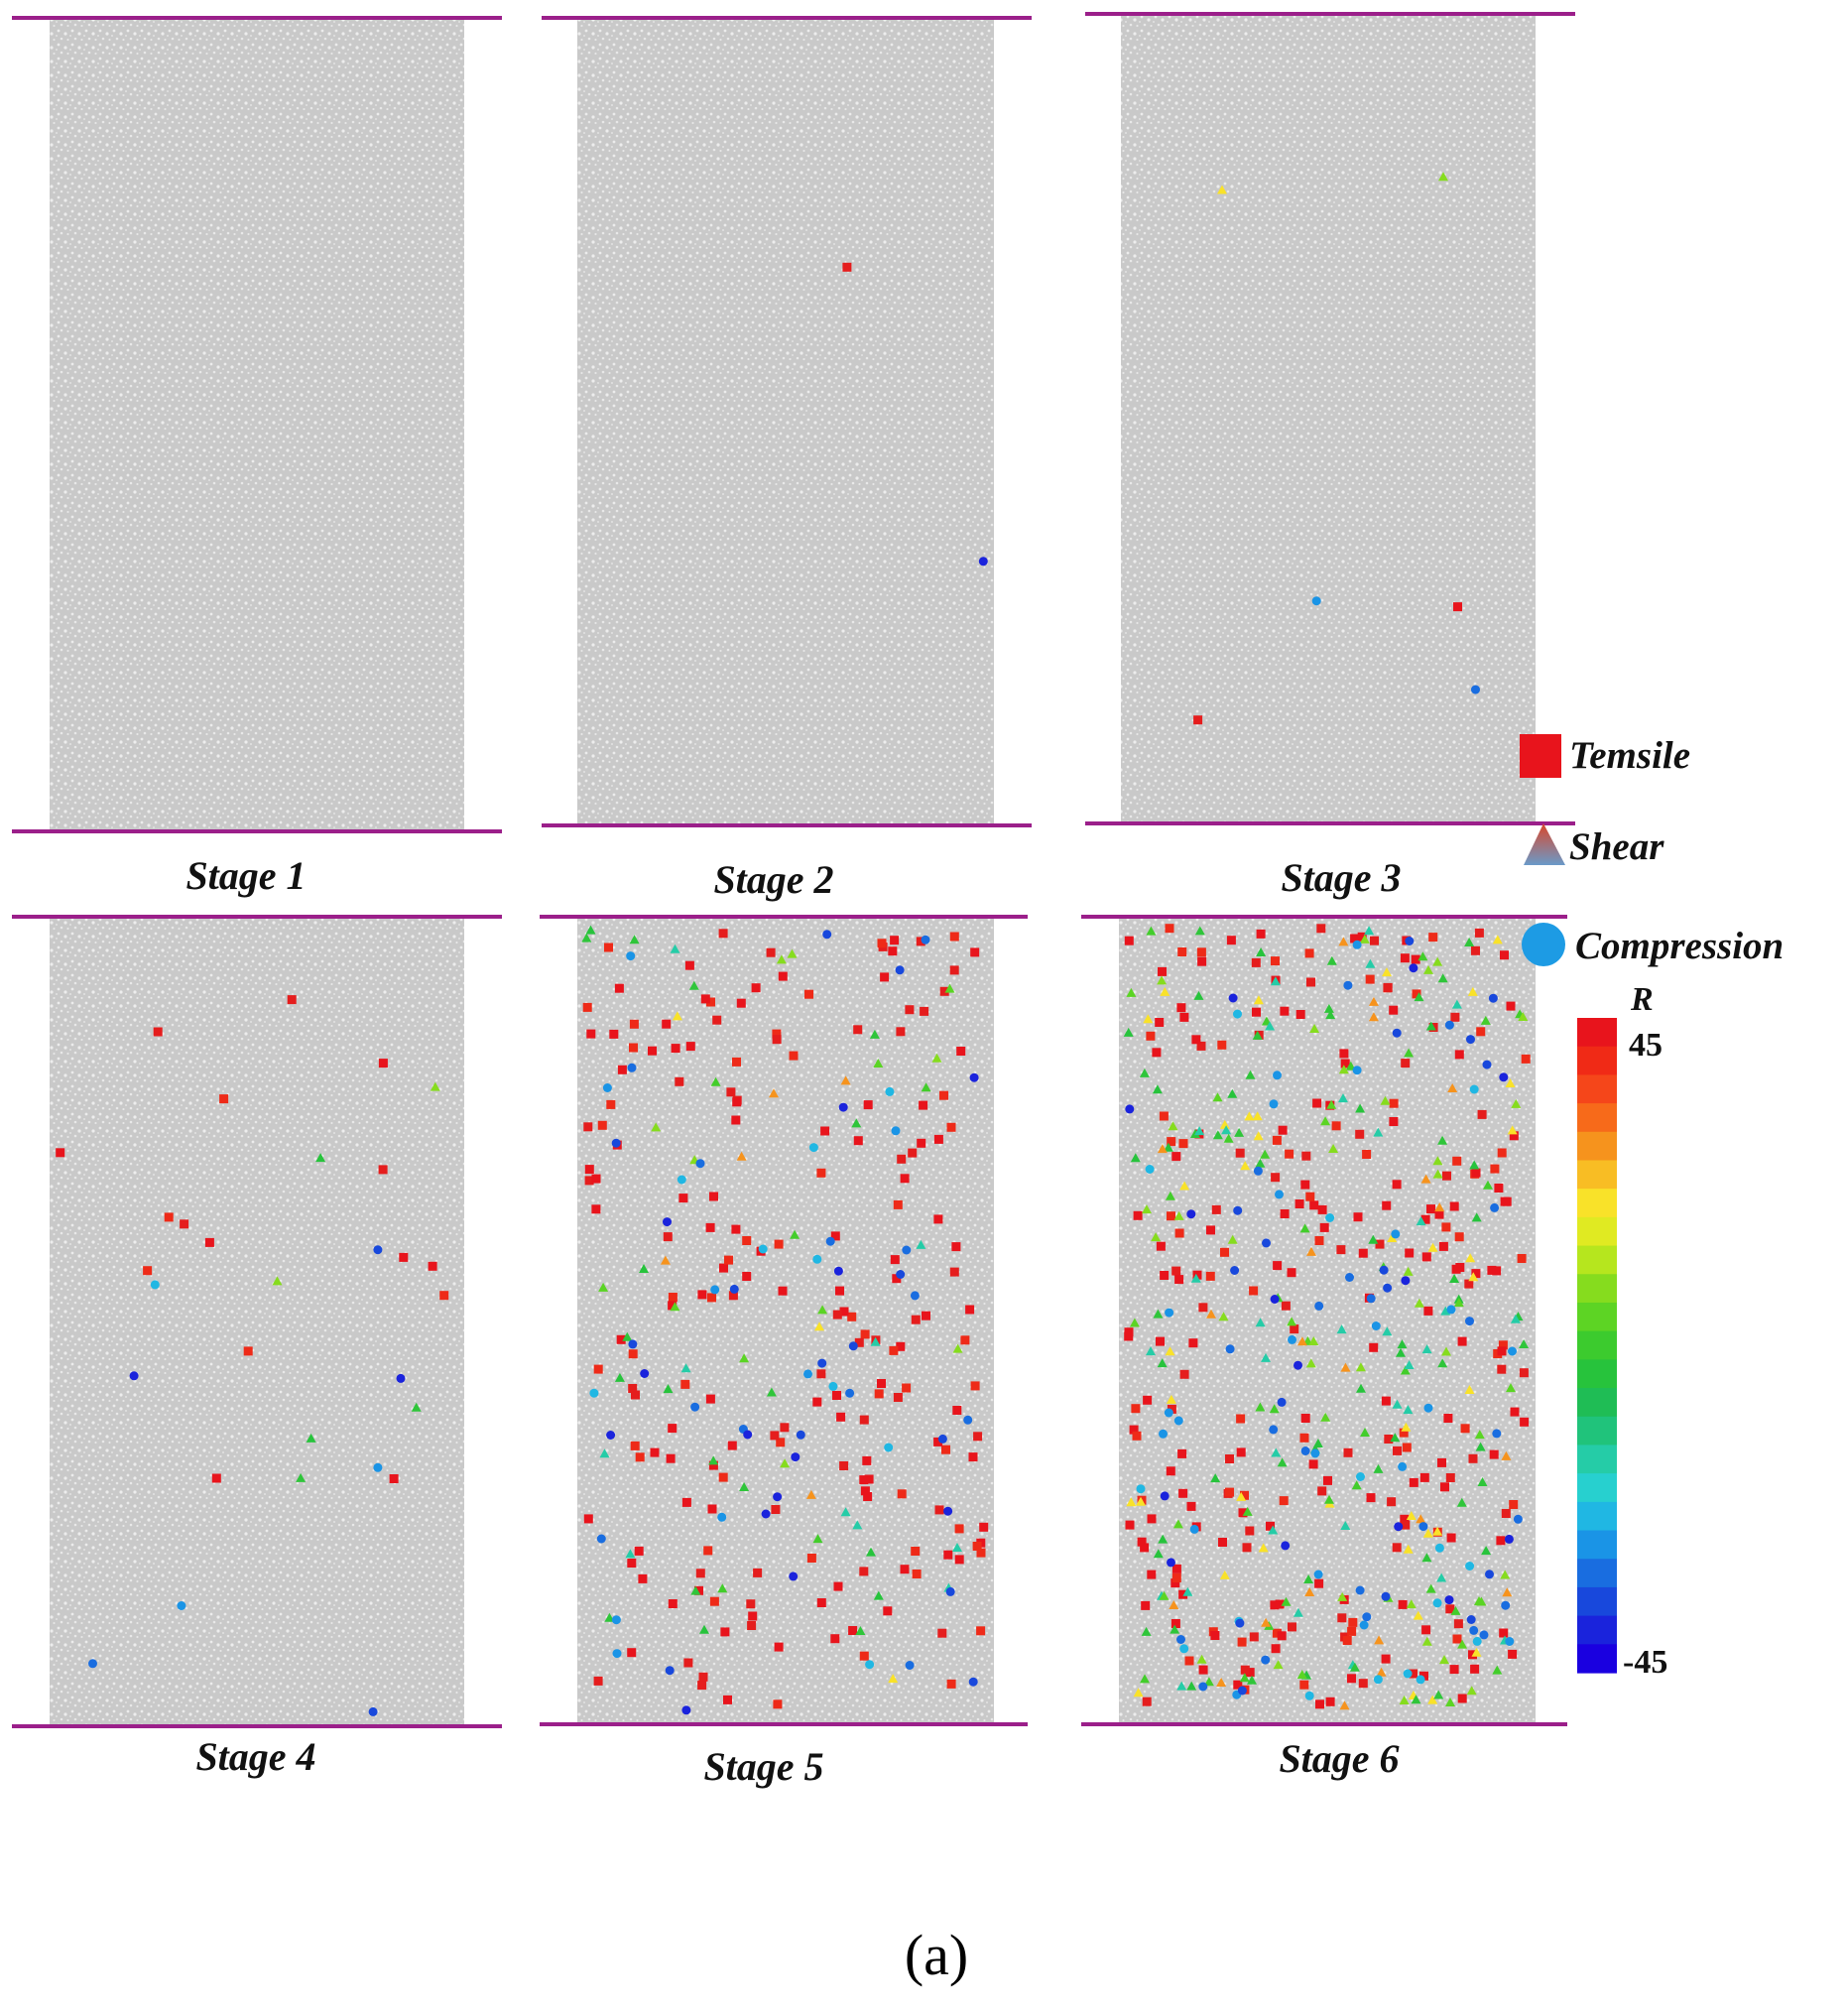 The width and height of the screenshot is (1848, 2011). Describe the element at coordinates (1597, 1346) in the screenshot. I see `scale-bar` at that location.